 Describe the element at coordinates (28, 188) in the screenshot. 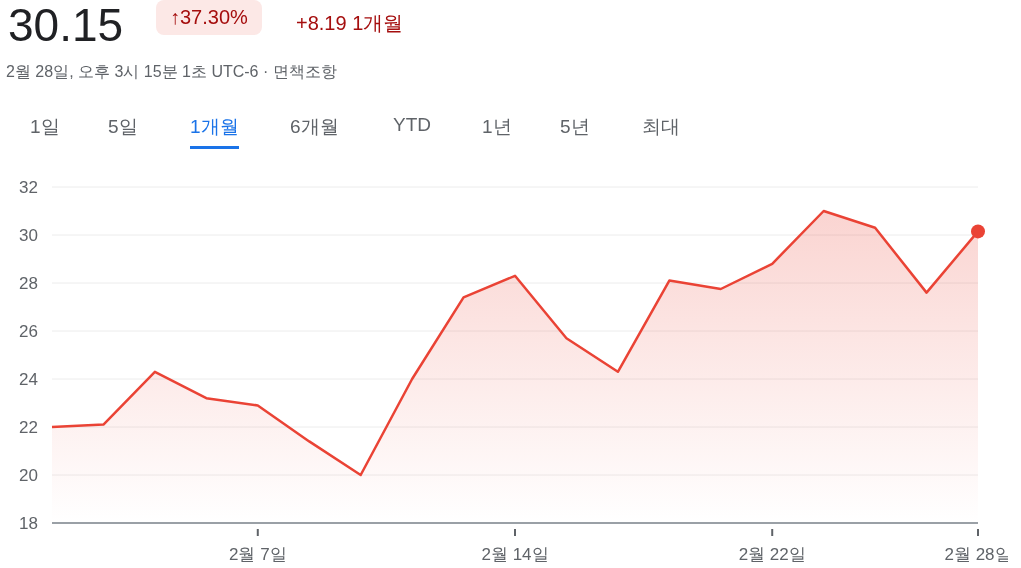

I see `y-tick-label: 32` at that location.